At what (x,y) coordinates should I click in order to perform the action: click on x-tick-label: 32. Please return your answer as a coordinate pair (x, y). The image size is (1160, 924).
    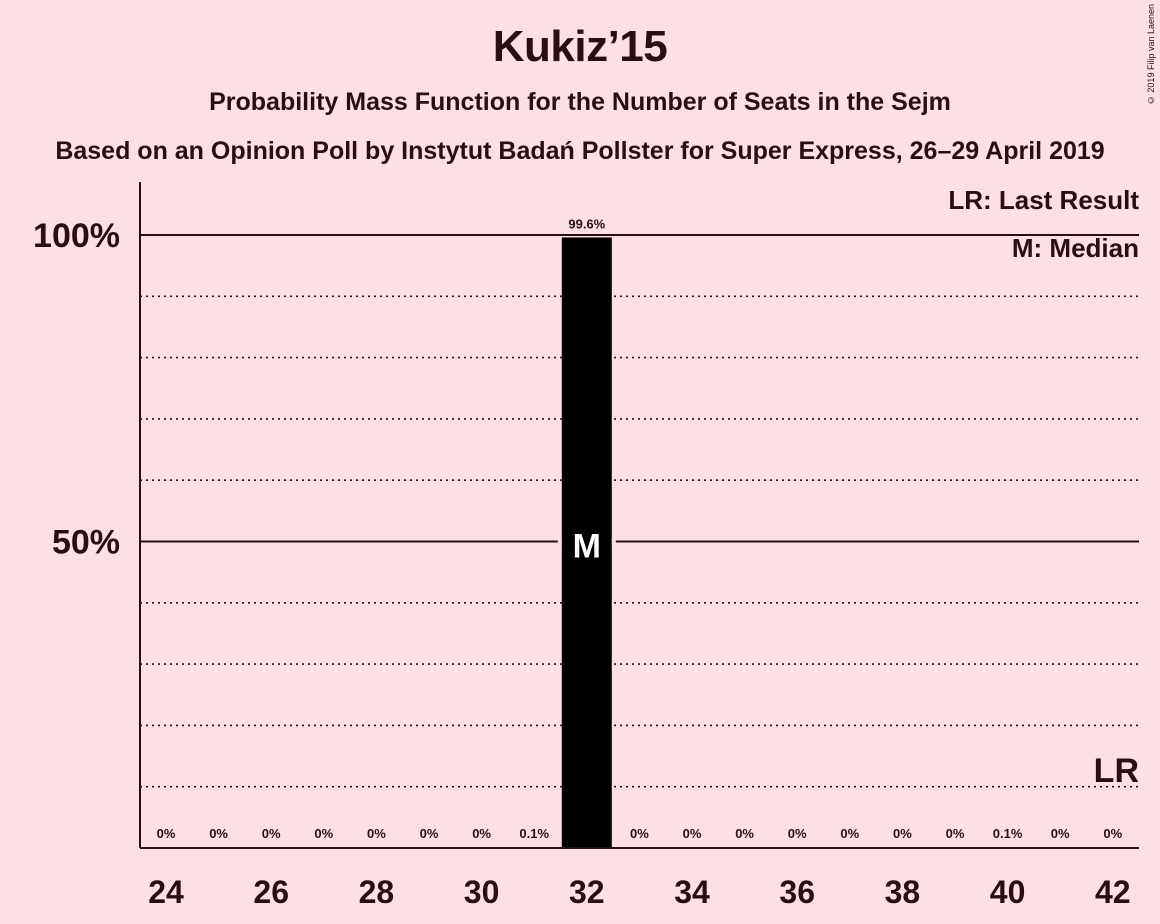
    Looking at the image, I should click on (587, 892).